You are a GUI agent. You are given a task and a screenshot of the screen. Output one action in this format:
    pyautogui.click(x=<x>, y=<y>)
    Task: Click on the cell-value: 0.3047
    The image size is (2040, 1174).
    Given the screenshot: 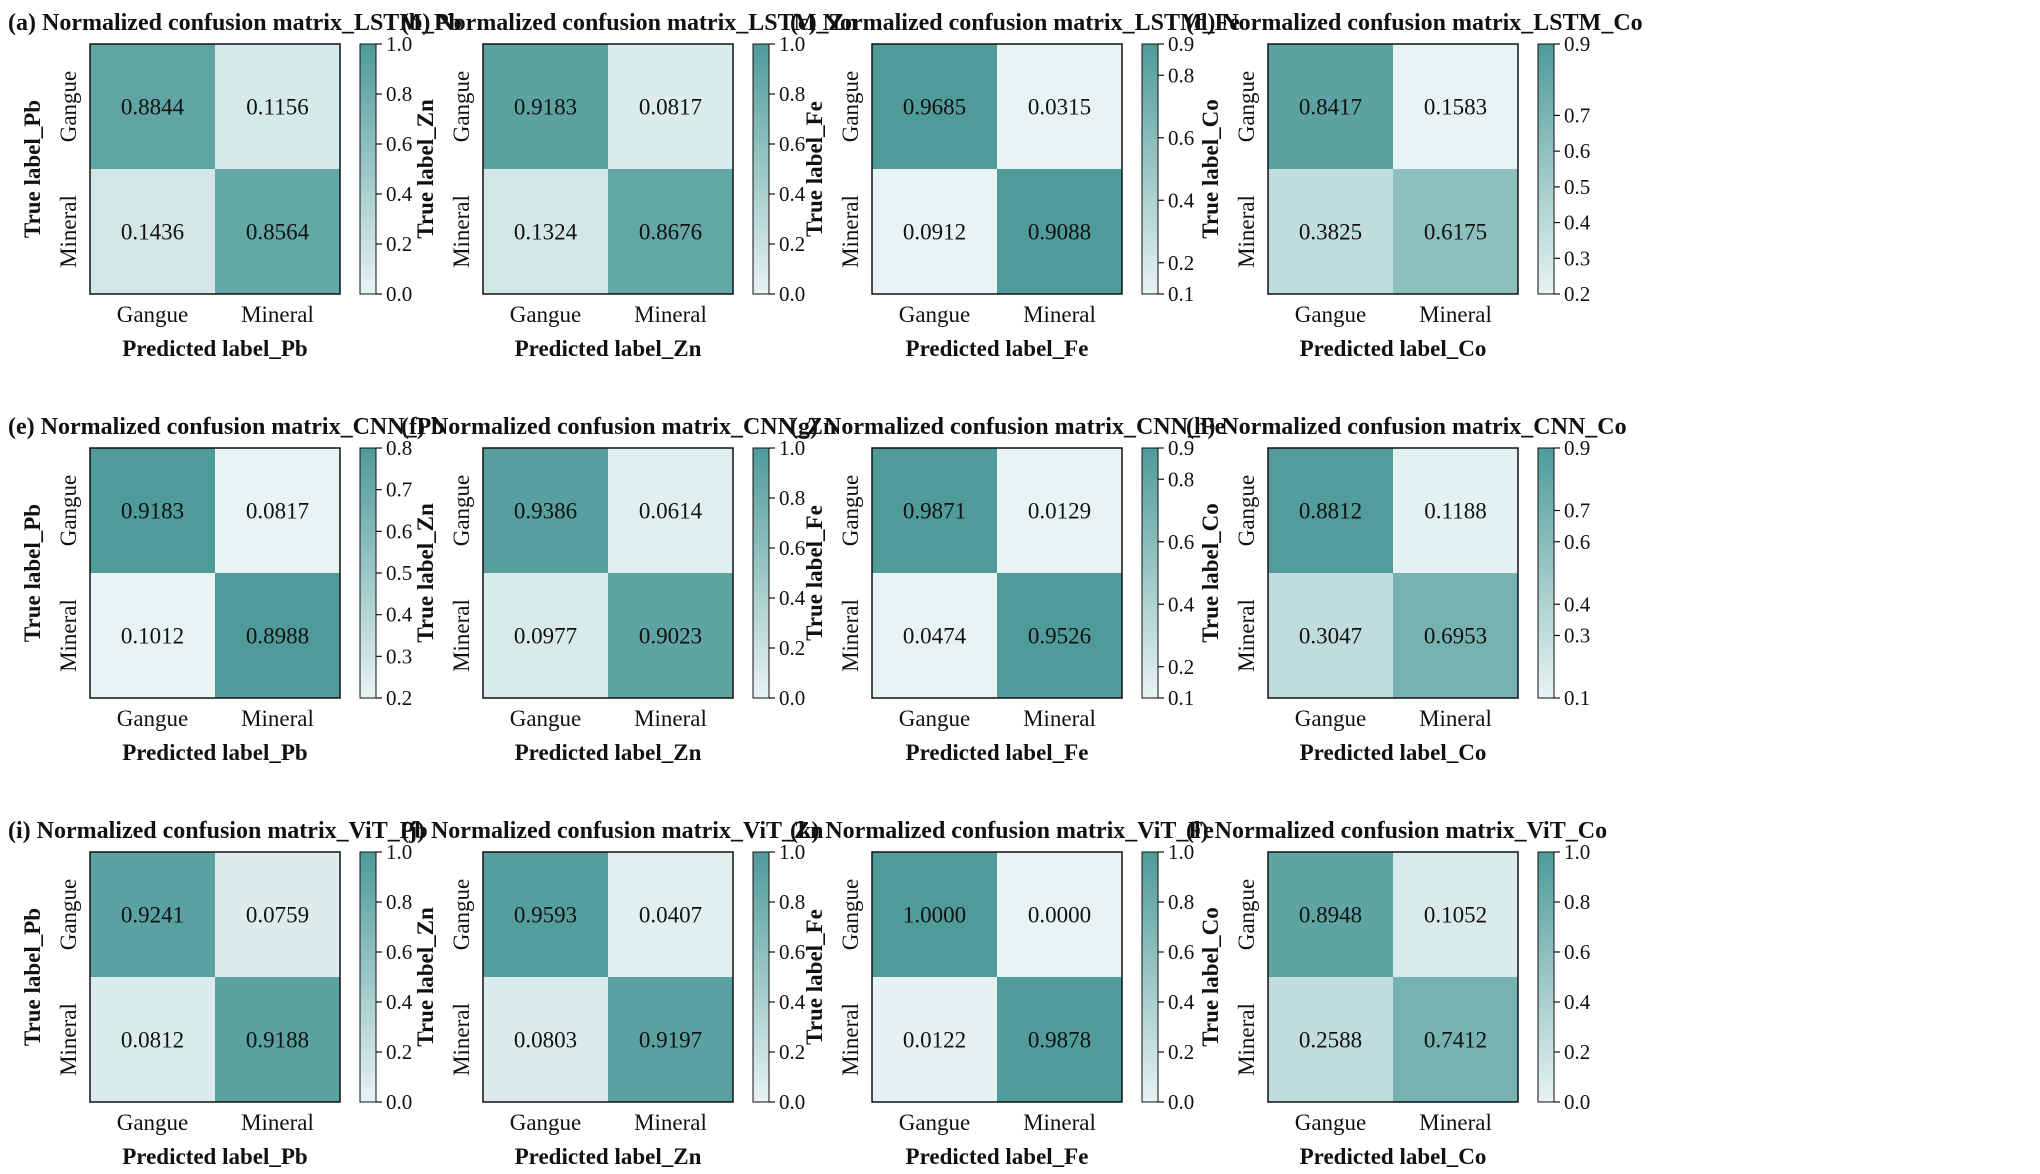 What is the action you would take?
    pyautogui.click(x=1330, y=636)
    